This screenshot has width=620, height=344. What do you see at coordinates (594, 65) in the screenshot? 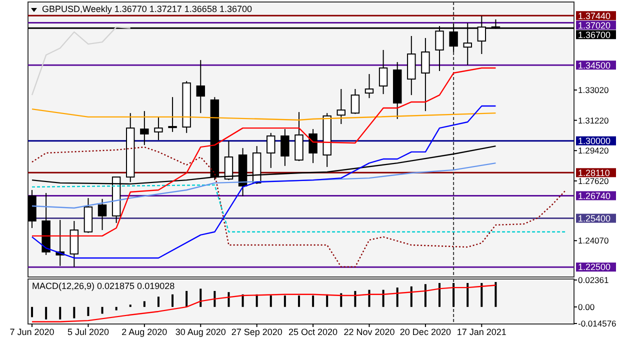
I see `ref-line-label: 1.34500` at bounding box center [594, 65].